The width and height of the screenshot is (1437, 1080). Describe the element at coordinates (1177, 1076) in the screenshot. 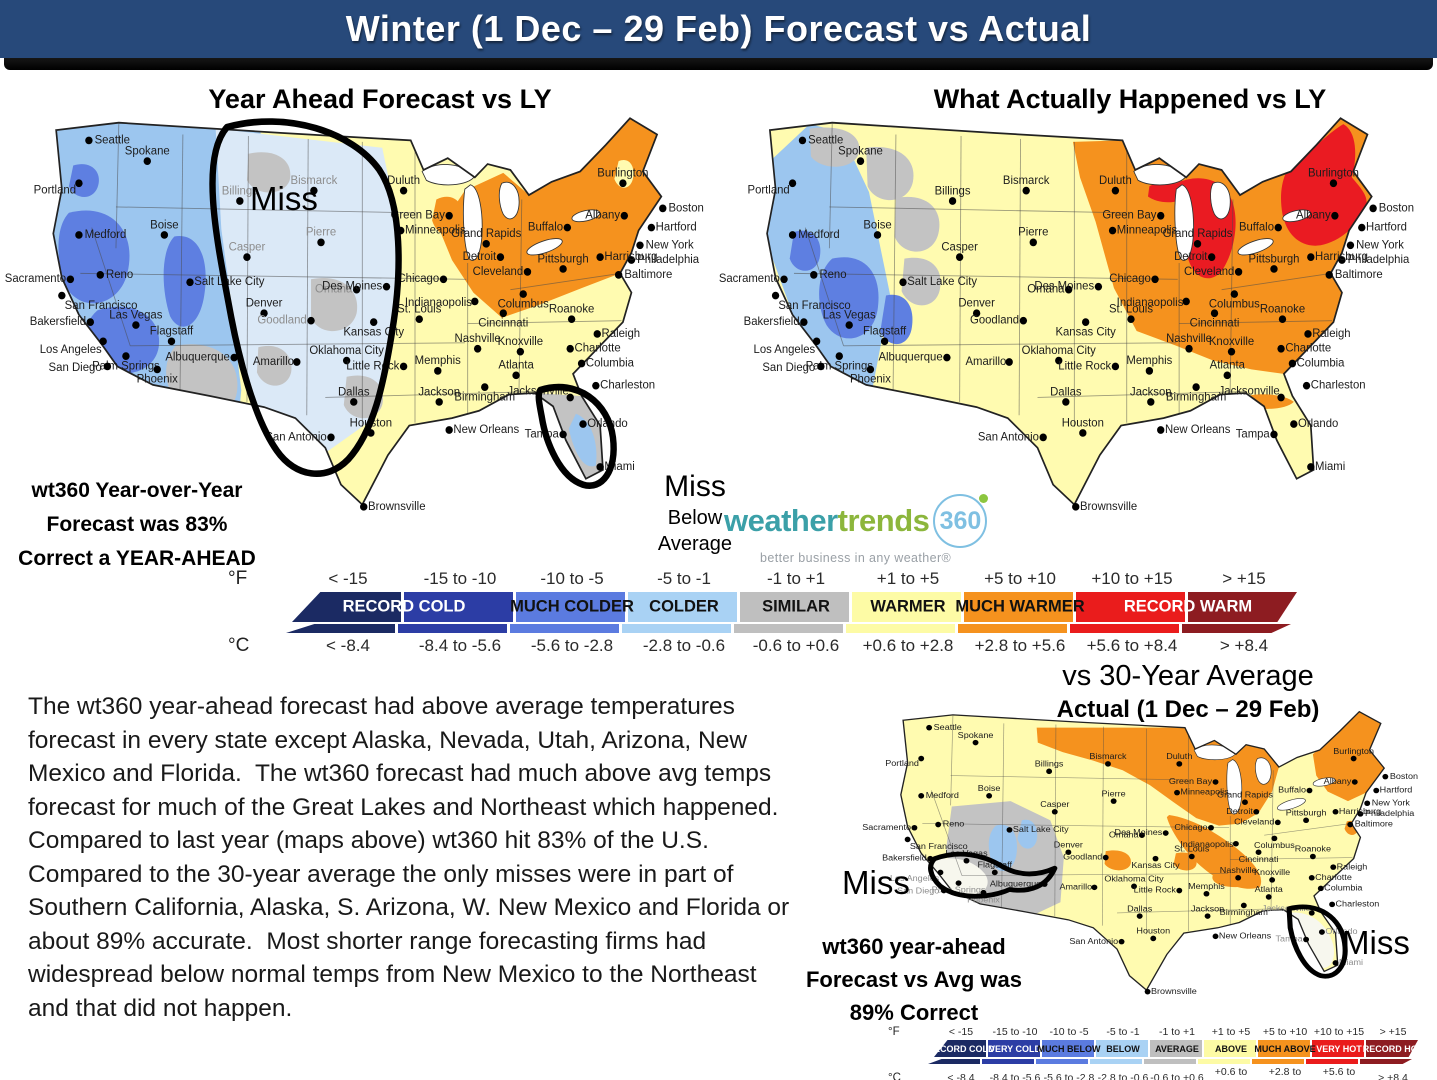

I see `celsius-range-label: -0.6 to +0.6` at that location.